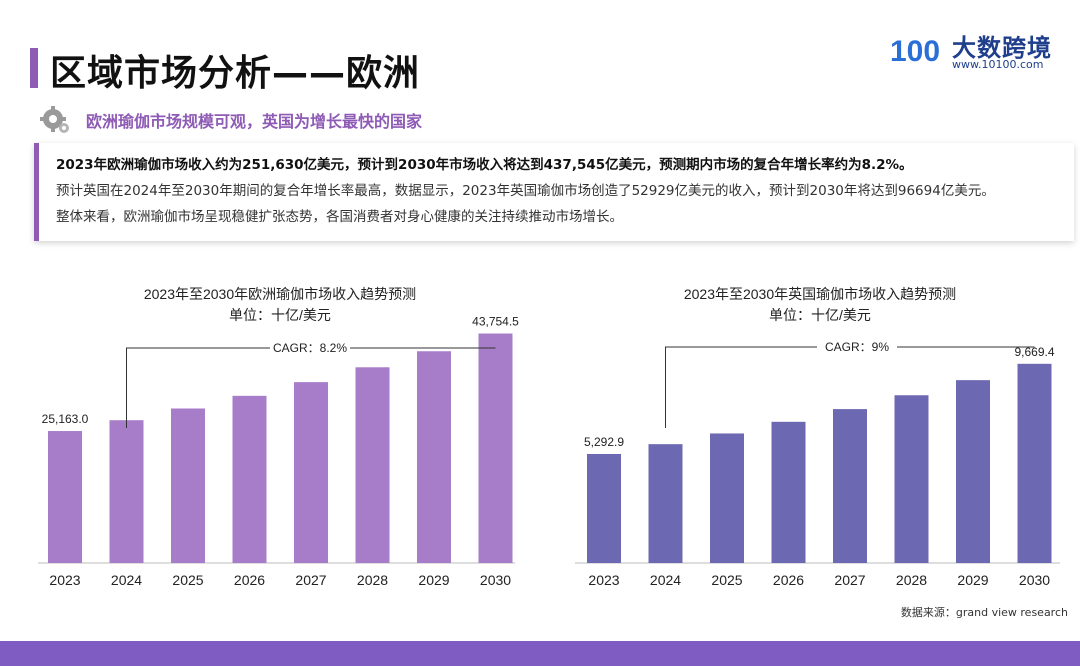 This screenshot has width=1080, height=666. What do you see at coordinates (495, 580) in the screenshot?
I see `europe-tick-2030: 2030` at bounding box center [495, 580].